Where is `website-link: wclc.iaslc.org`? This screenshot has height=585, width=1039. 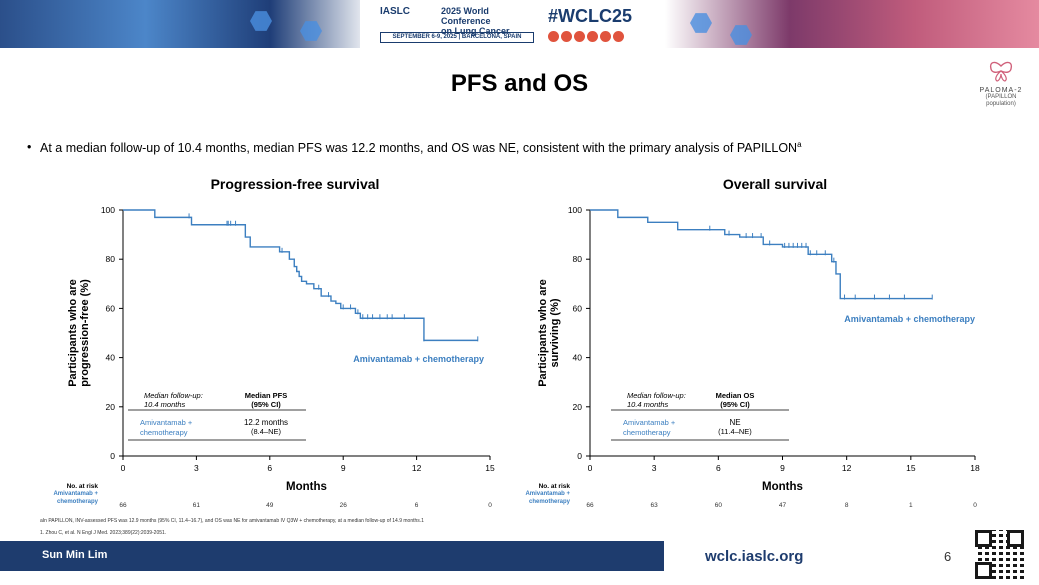
website-link: wclc.iaslc.org is located at coordinates (754, 556).